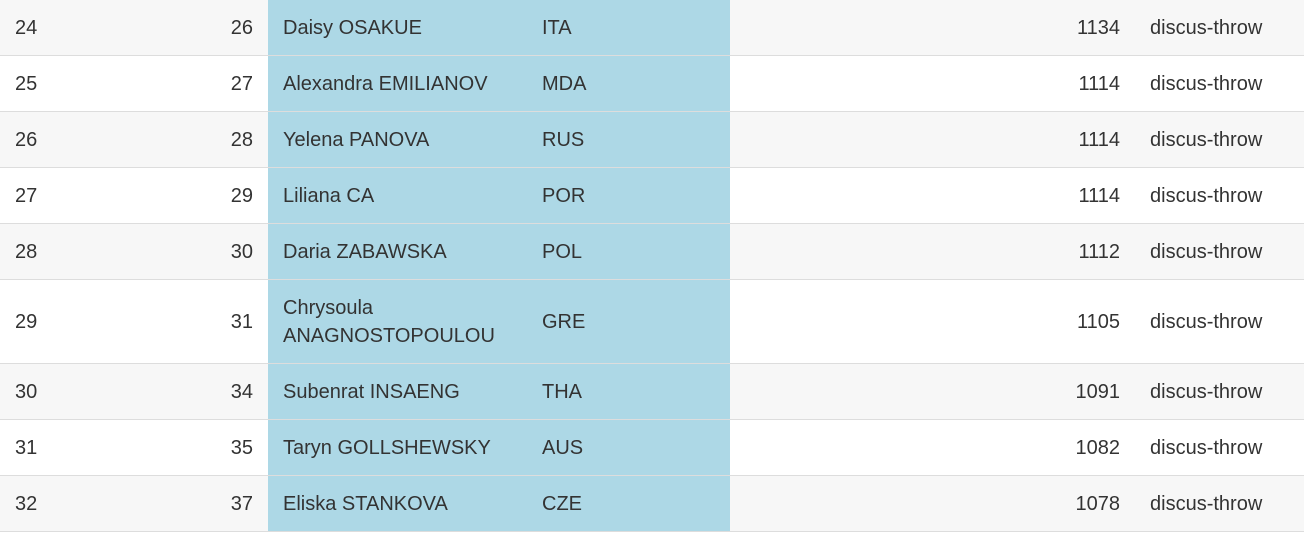  I want to click on table-row: 24 26 Daisy OSAKUE ITA 1134 discus-throw, so click(652, 28).